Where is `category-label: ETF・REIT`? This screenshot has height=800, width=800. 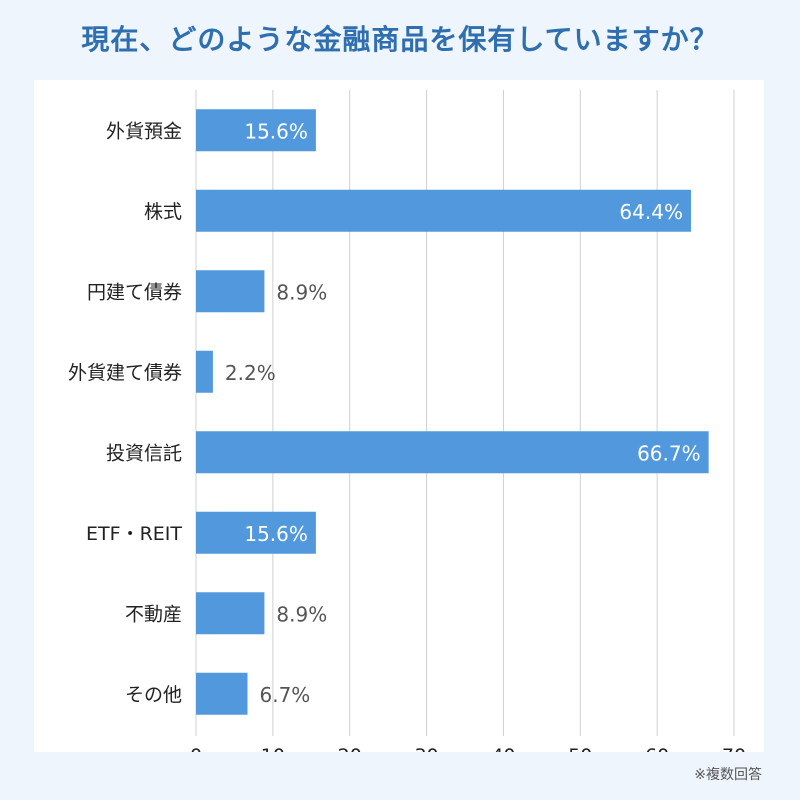 category-label: ETF・REIT is located at coordinates (134, 534).